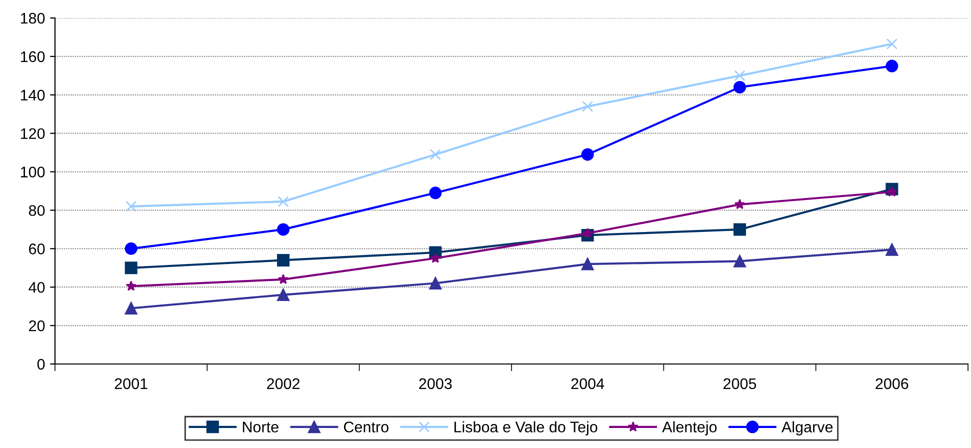 This screenshot has height=448, width=971. Describe the element at coordinates (807, 428) in the screenshot. I see `legend-label: Algarve` at that location.